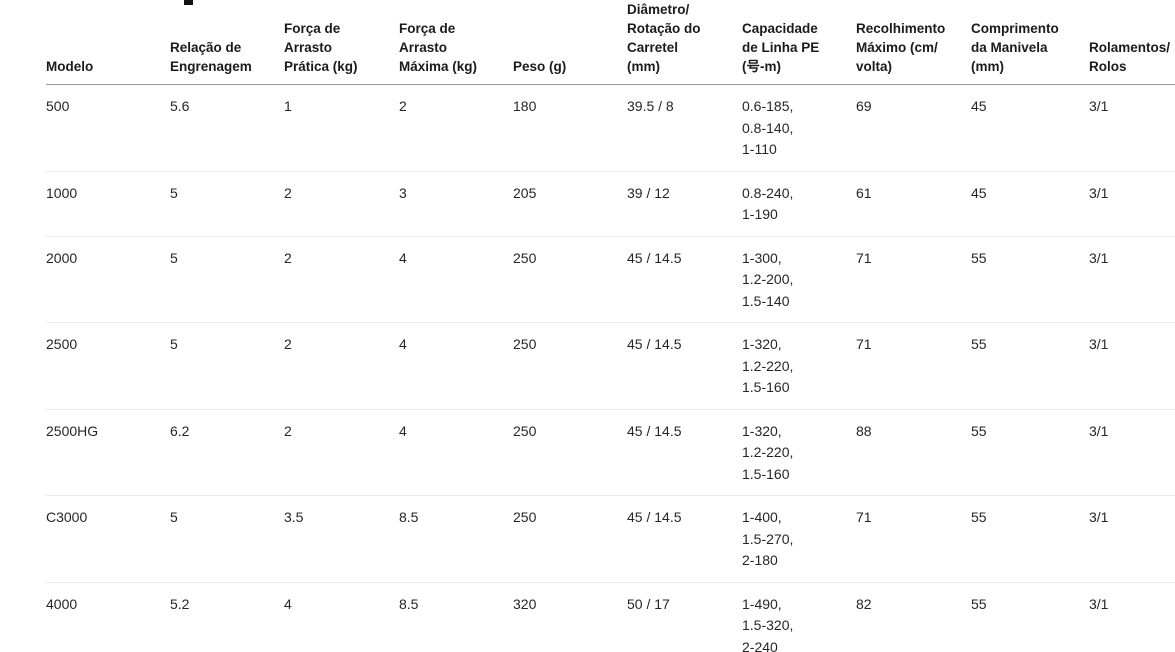  Describe the element at coordinates (108, 279) in the screenshot. I see `cell-model: 2000` at that location.